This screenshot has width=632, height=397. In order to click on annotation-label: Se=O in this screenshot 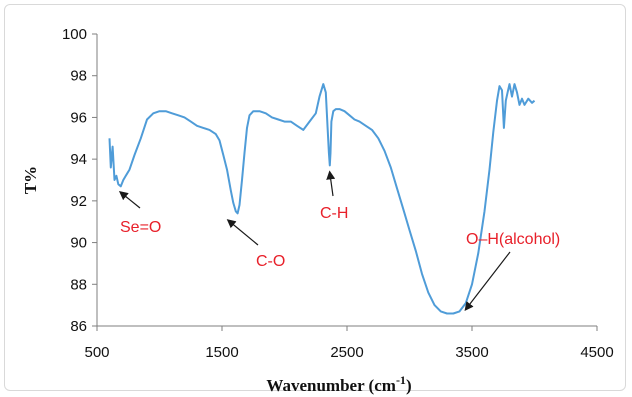, I will do `click(140, 227)`.